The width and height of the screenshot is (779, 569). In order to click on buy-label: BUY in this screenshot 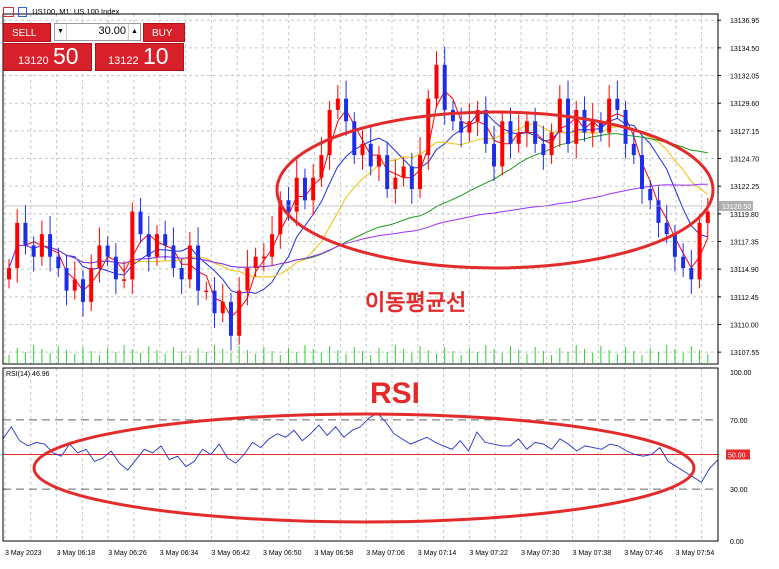, I will do `click(162, 33)`.